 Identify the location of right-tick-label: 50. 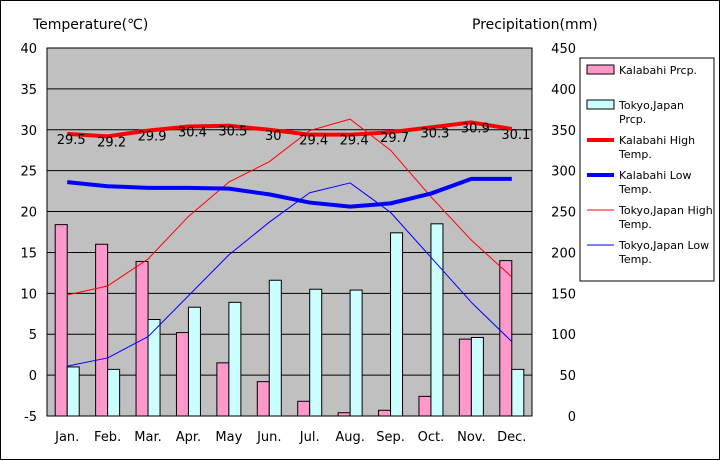
(567, 376).